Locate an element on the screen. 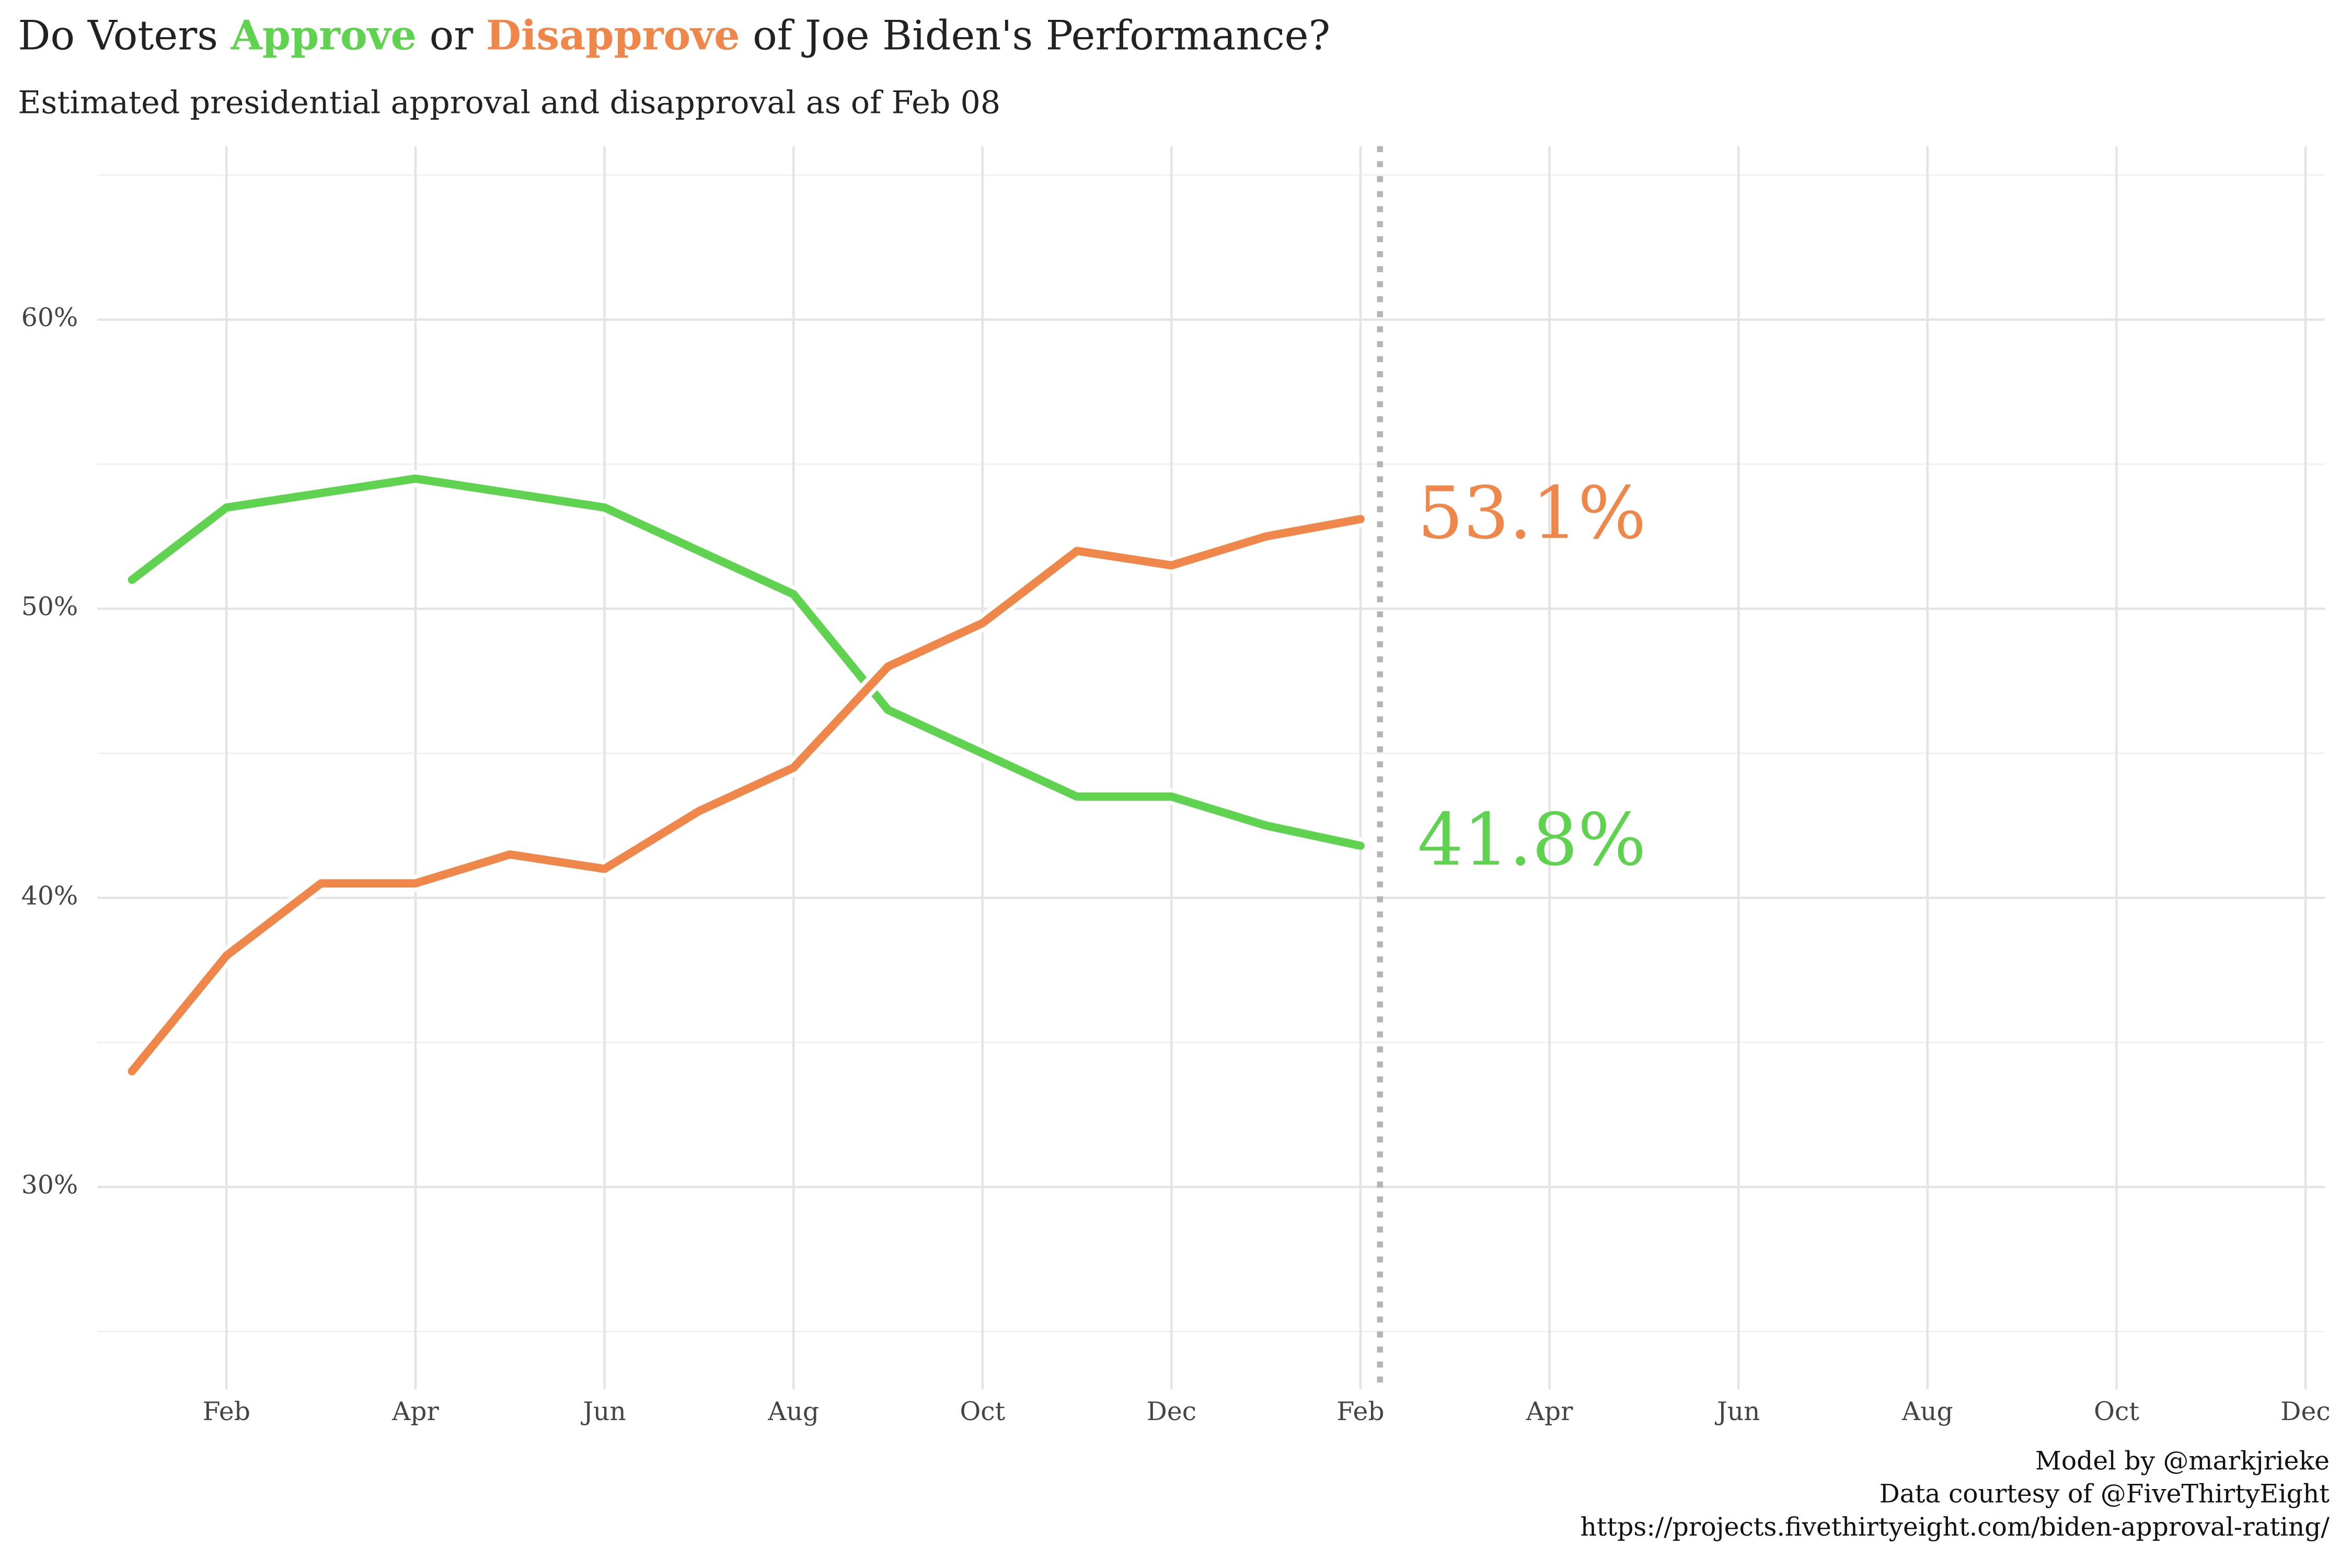 The image size is (2352, 1568). end-label: 53.1% is located at coordinates (1531, 513).